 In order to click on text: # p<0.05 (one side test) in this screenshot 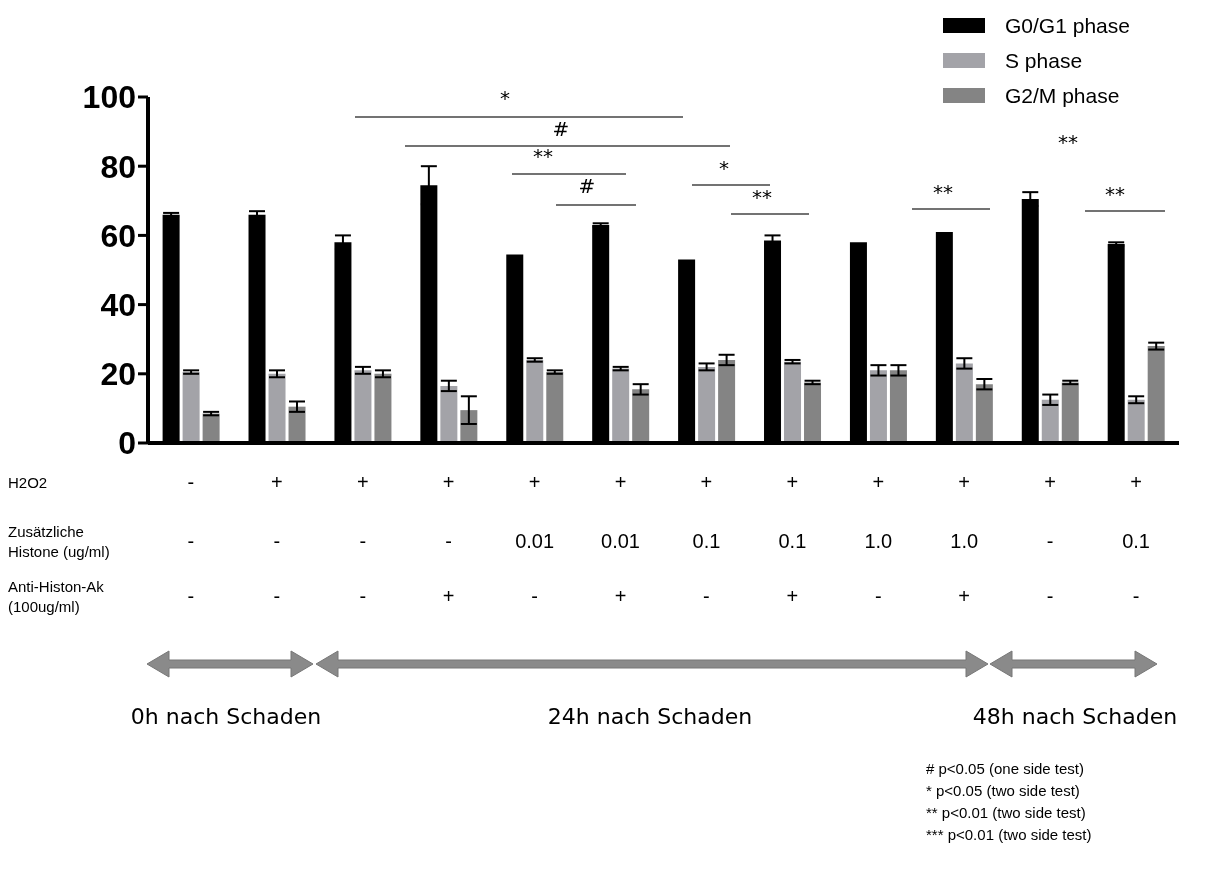, I will do `click(1005, 768)`.